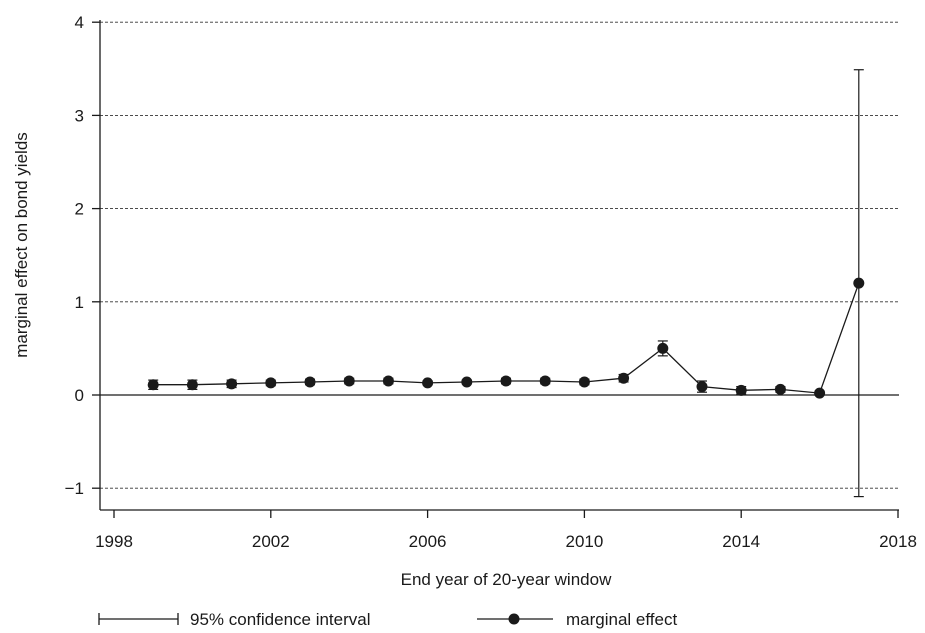  I want to click on y-tick-label: −1, so click(74, 488).